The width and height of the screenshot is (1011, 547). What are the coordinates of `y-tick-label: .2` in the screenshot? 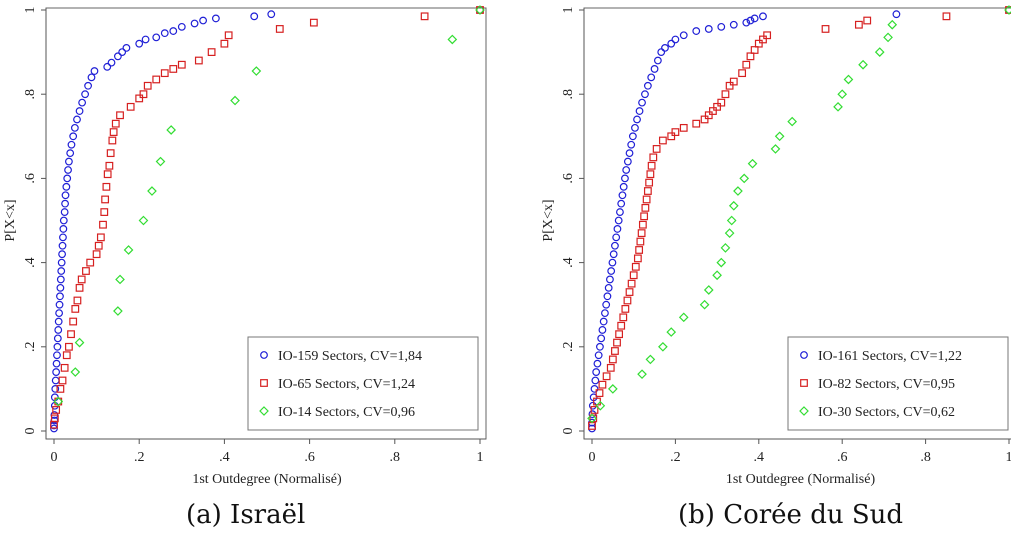 It's located at (30, 347).